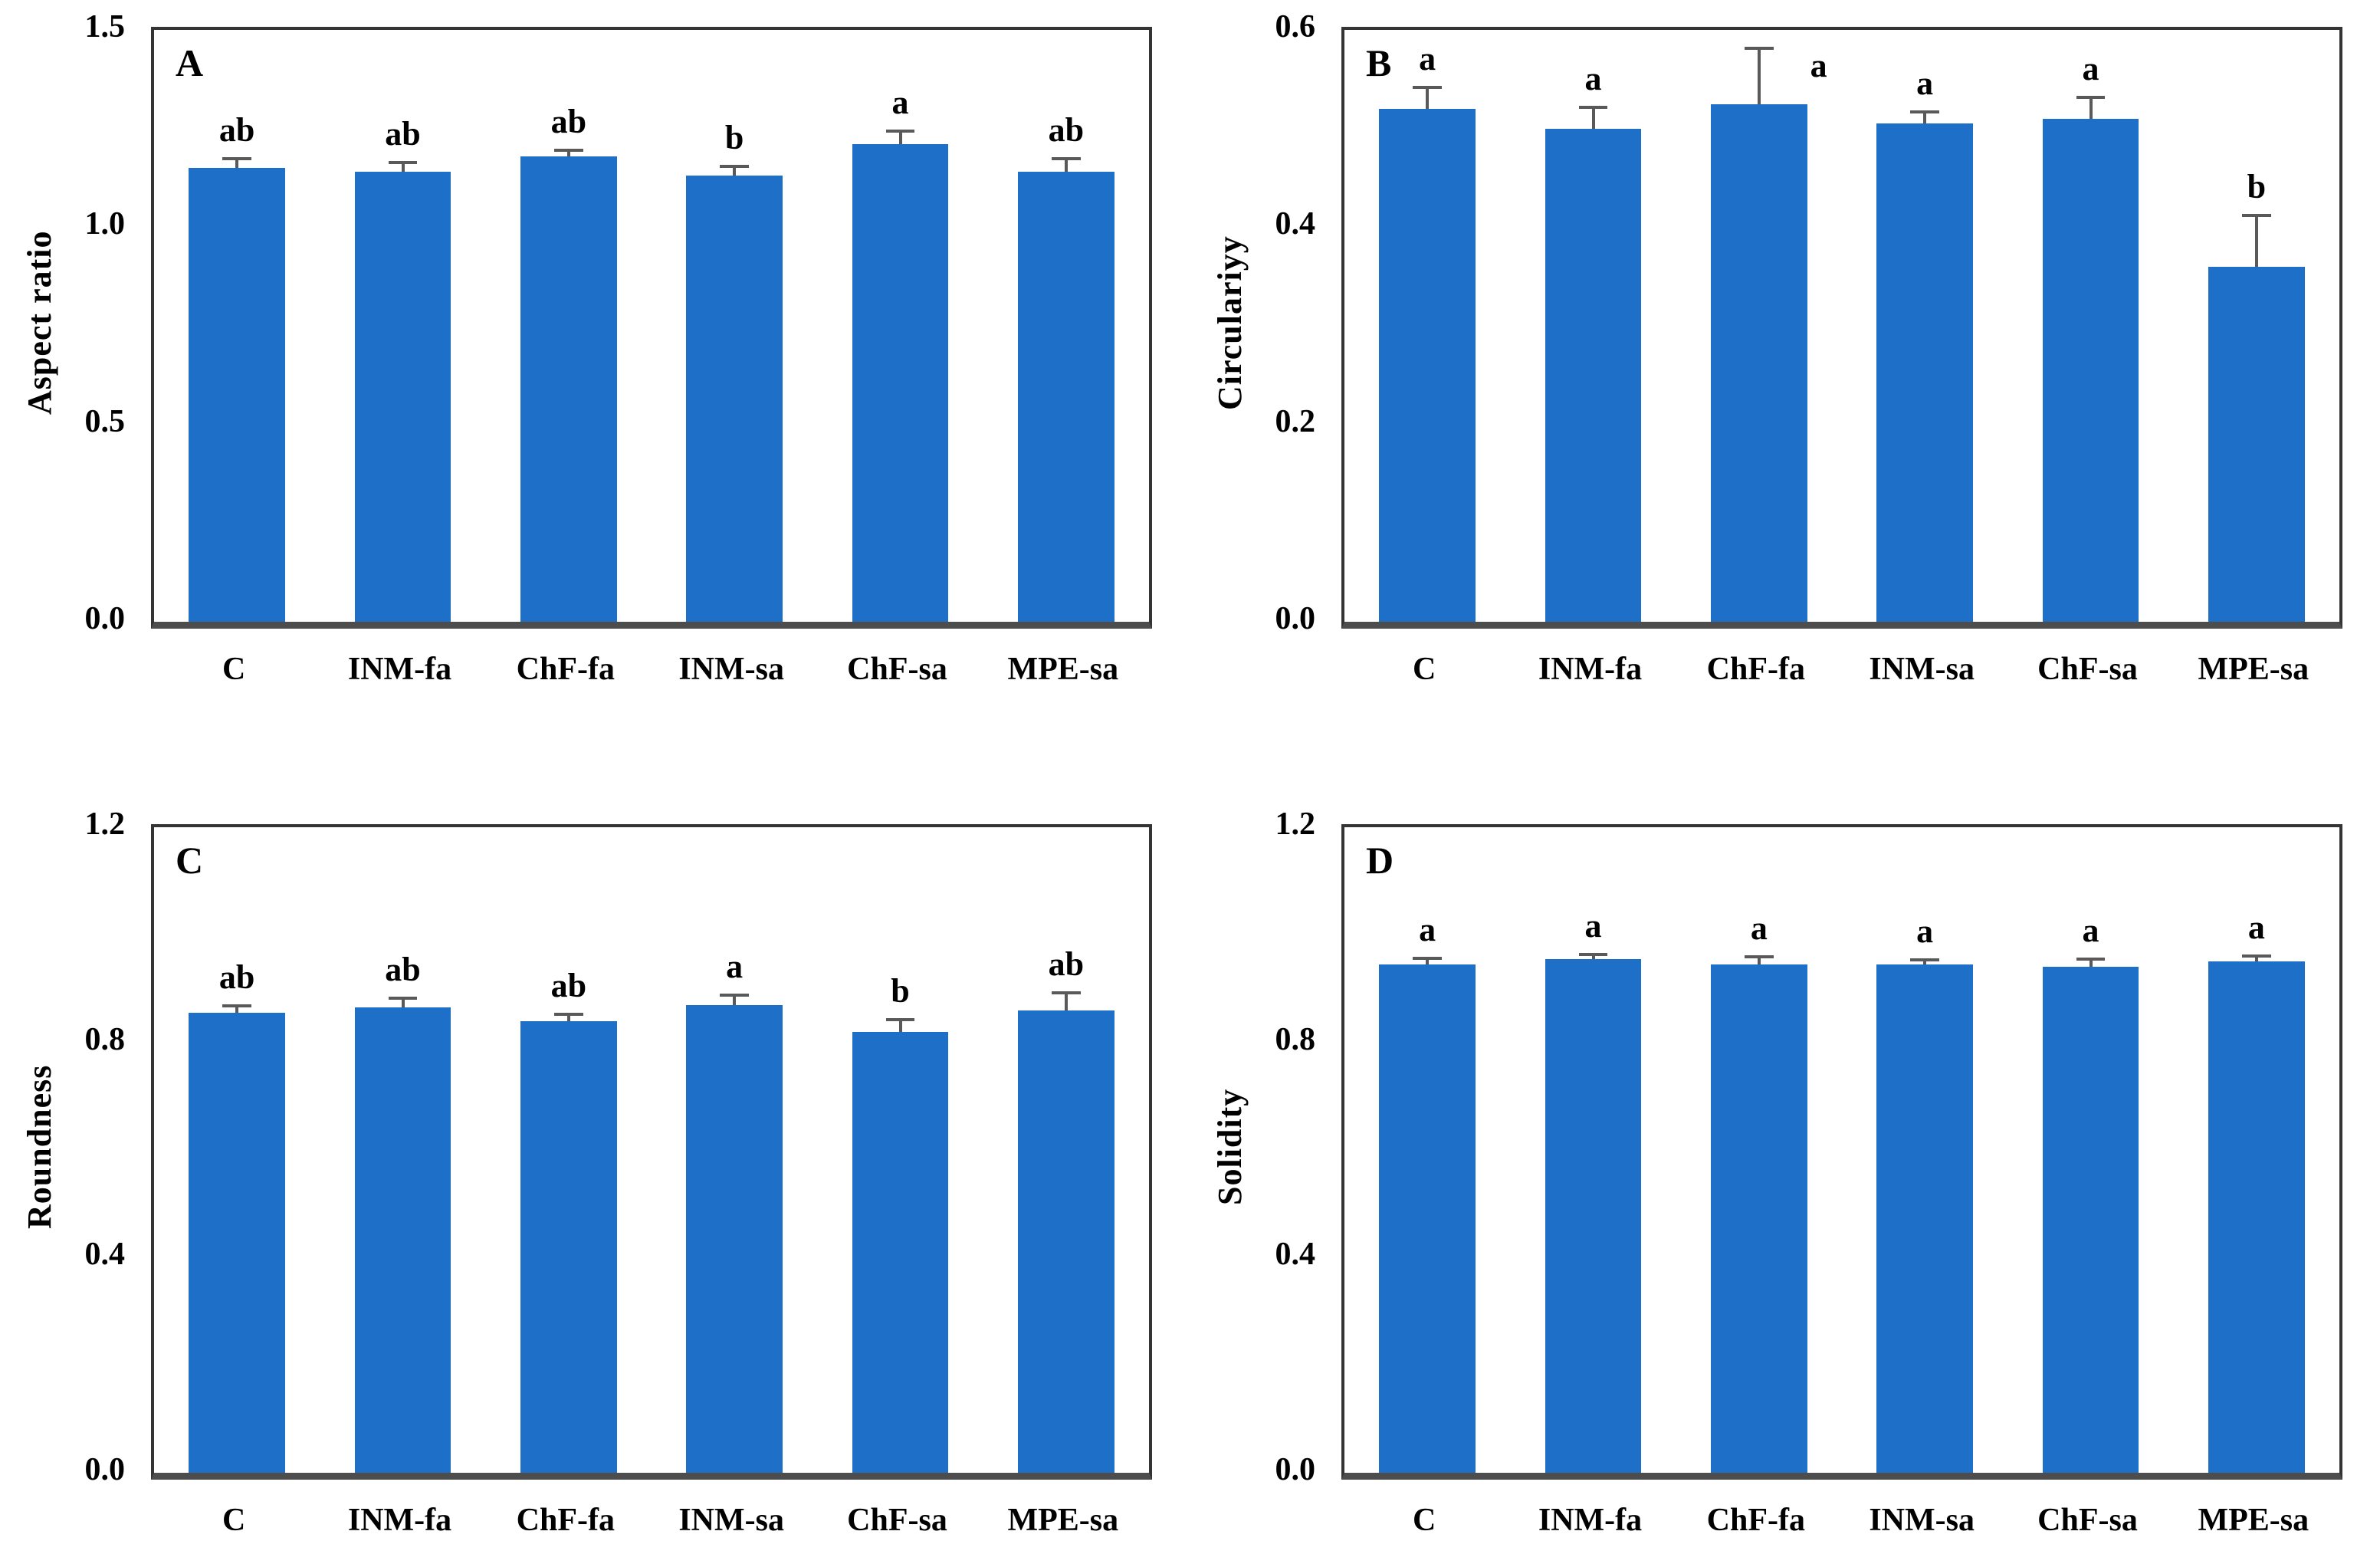 This screenshot has height=1541, width=2380. What do you see at coordinates (105, 421) in the screenshot?
I see `y-tick-label: 0.5` at bounding box center [105, 421].